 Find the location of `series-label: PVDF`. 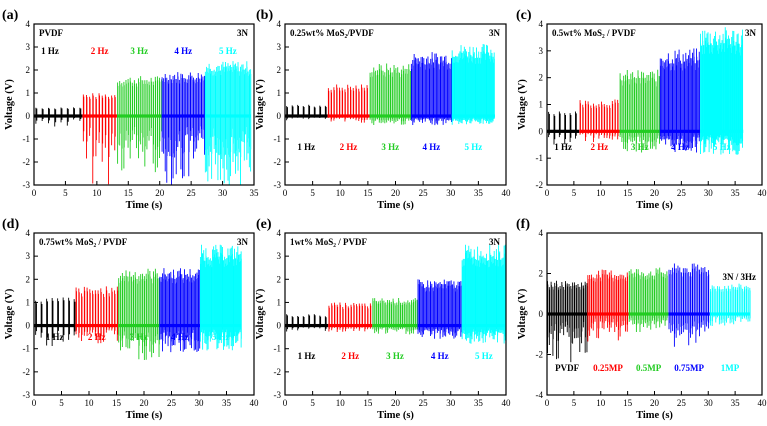

series-label: PVDF is located at coordinates (567, 368).